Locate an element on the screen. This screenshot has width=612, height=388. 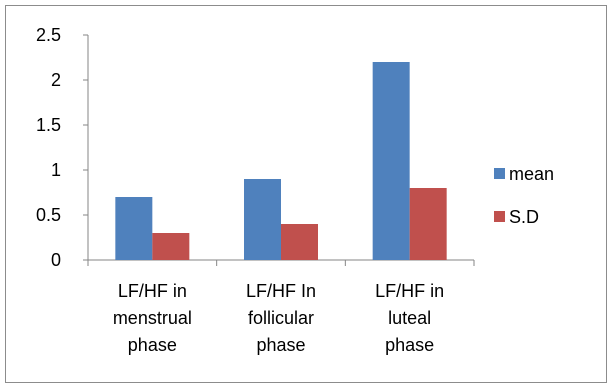
category-label: luteal is located at coordinates (409, 318).